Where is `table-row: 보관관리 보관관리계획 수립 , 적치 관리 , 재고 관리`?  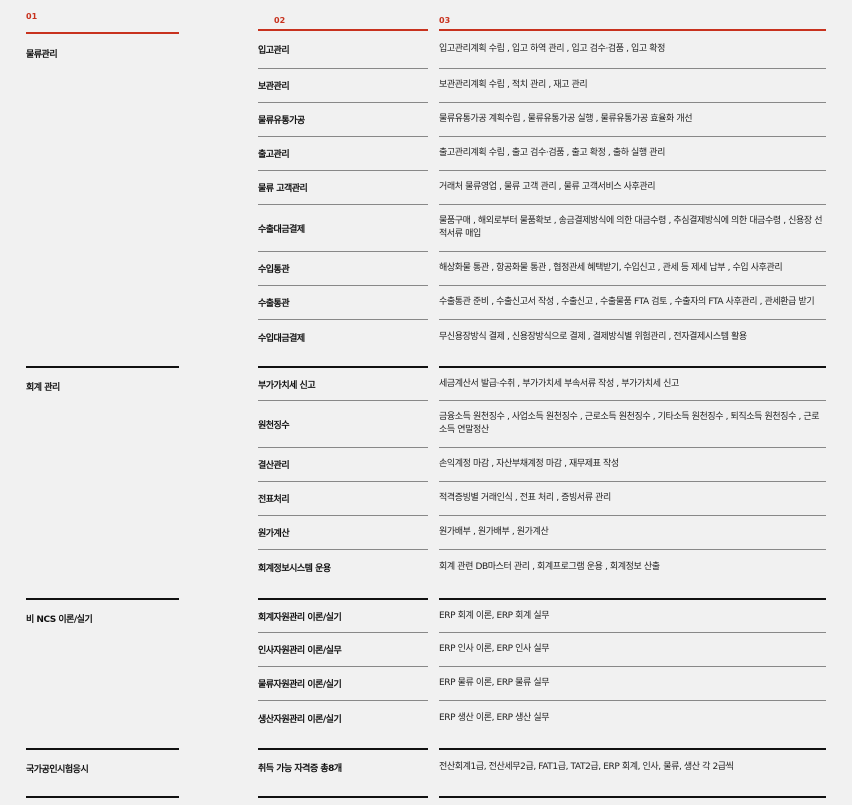 table-row: 보관관리 보관관리계획 수립 , 적치 관리 , 재고 관리 is located at coordinates (542, 85).